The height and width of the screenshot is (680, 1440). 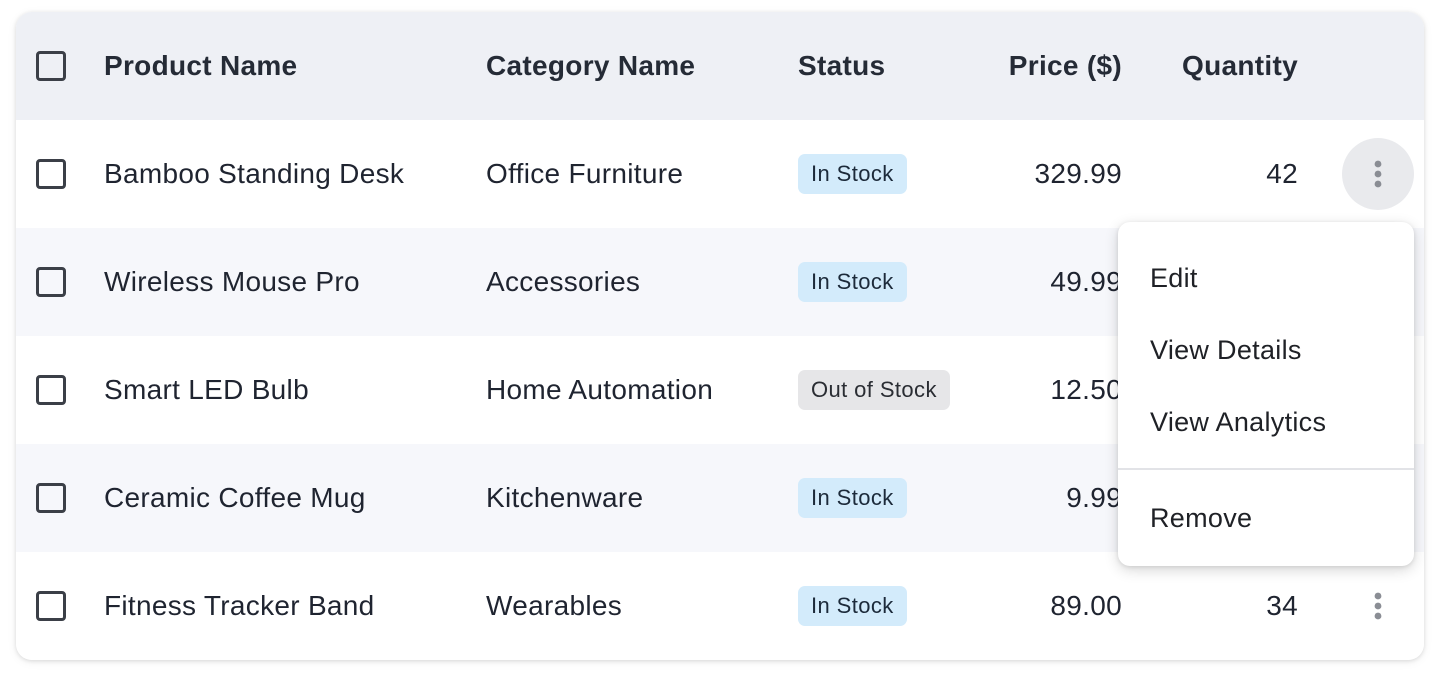 I want to click on select-all-cell, so click(x=52, y=66).